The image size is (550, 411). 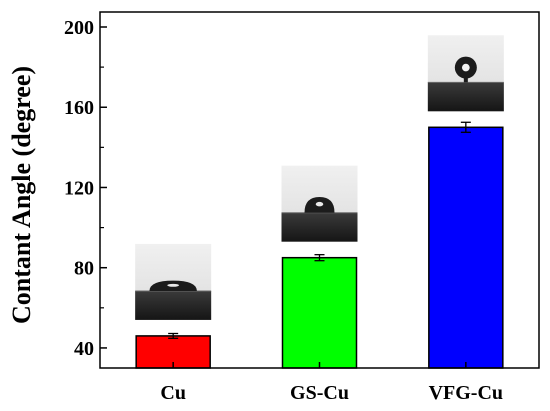 I want to click on x-axis-labels: Cu GS-Cu VFG-Cu, so click(x=331, y=383).